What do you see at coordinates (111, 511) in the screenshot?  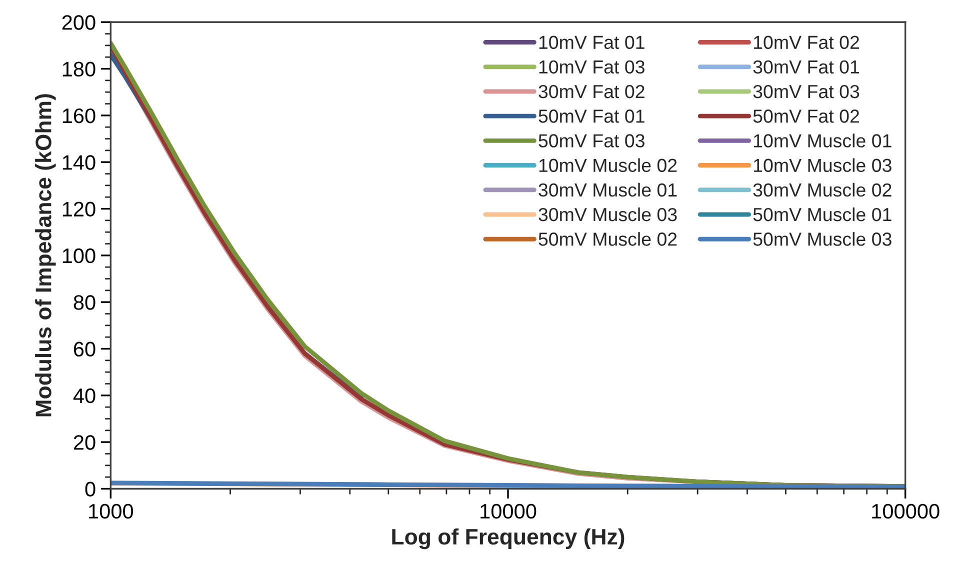 I see `x-tick-label: 1000` at bounding box center [111, 511].